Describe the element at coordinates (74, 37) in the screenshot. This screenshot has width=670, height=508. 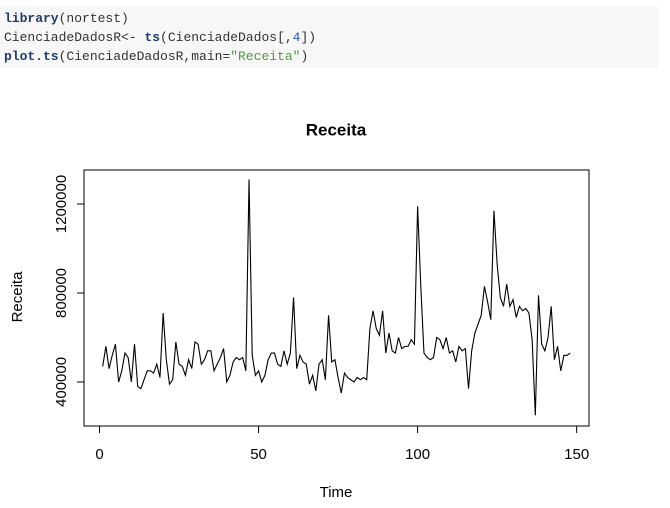
I see `code-token: CienciadeDadosR<-` at that location.